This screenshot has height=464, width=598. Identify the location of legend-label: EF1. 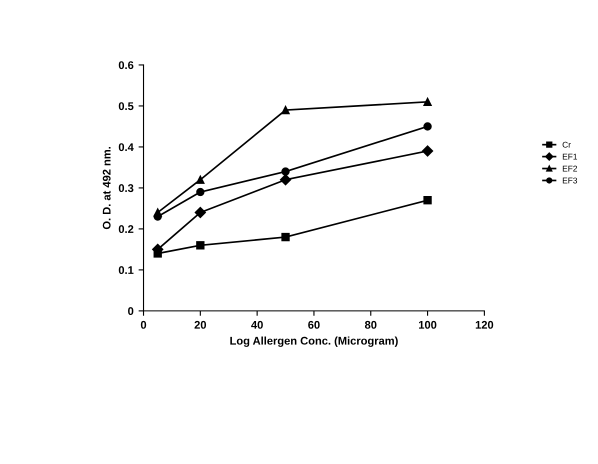
(570, 157).